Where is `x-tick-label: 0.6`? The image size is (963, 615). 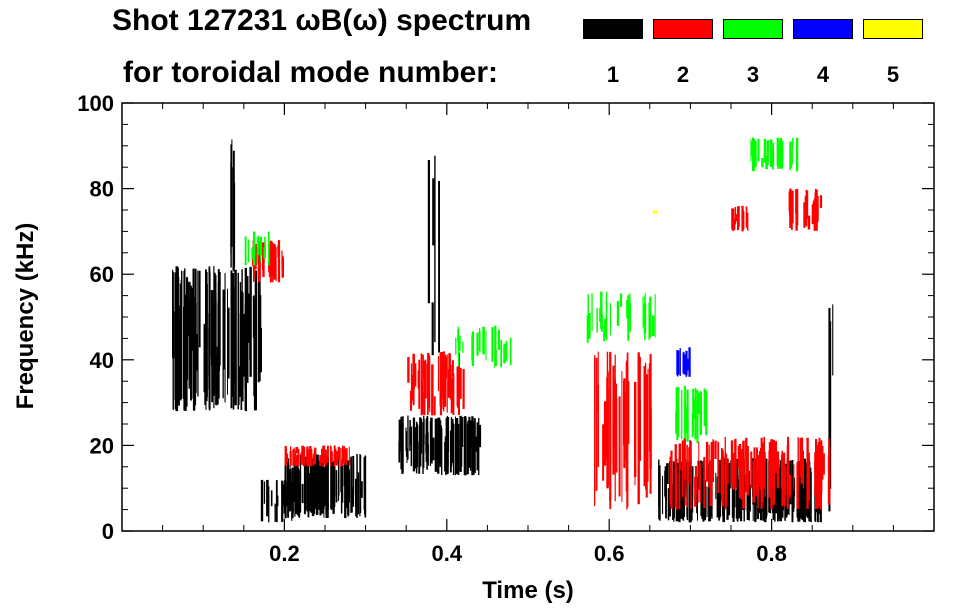
x-tick-label: 0.6 is located at coordinates (609, 553).